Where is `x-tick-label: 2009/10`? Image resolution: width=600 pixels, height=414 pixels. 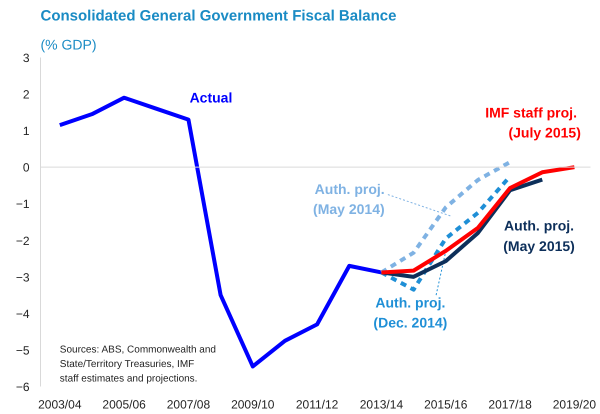 x-tick-label: 2009/10 is located at coordinates (253, 405).